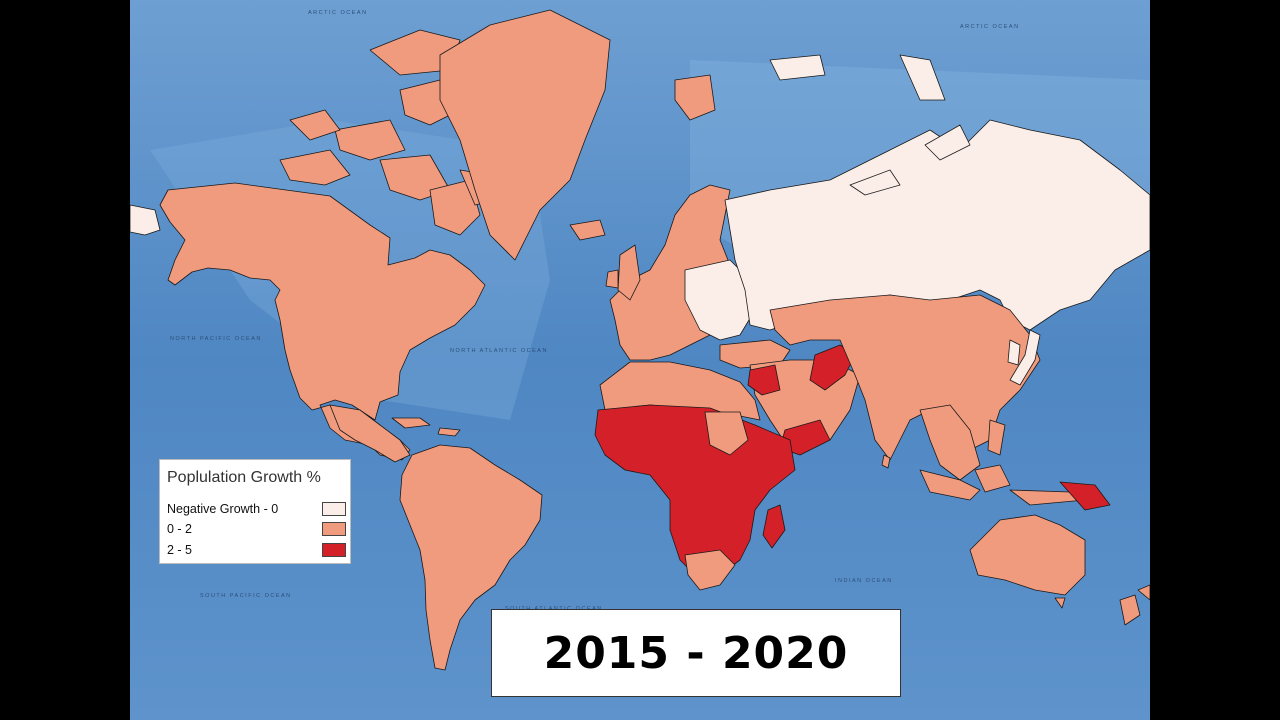 This screenshot has width=1280, height=720. Describe the element at coordinates (832, 367) in the screenshot. I see `afghanistan` at that location.